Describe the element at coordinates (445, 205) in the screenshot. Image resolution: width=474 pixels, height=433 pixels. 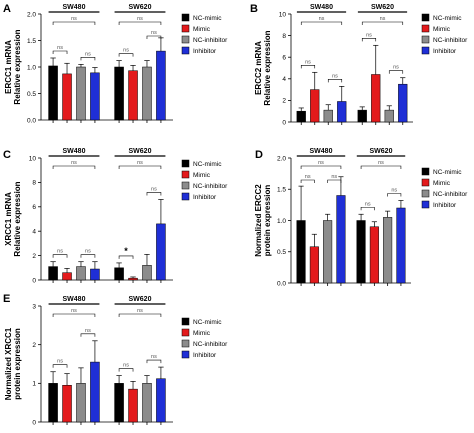
I see `panel-d-legend-label-inhibitor: Inhibitor` at that location.